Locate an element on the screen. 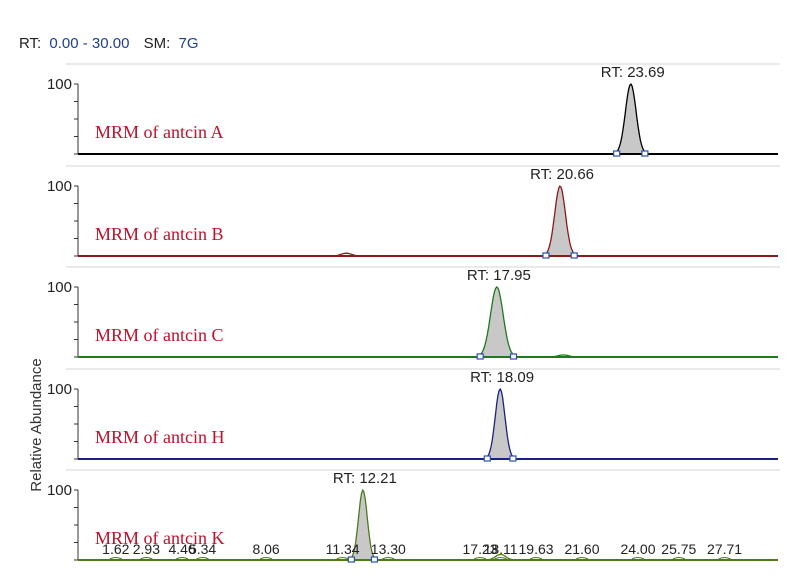 This screenshot has width=800, height=587. peak-label: RT: 17.95 is located at coordinates (499, 275).